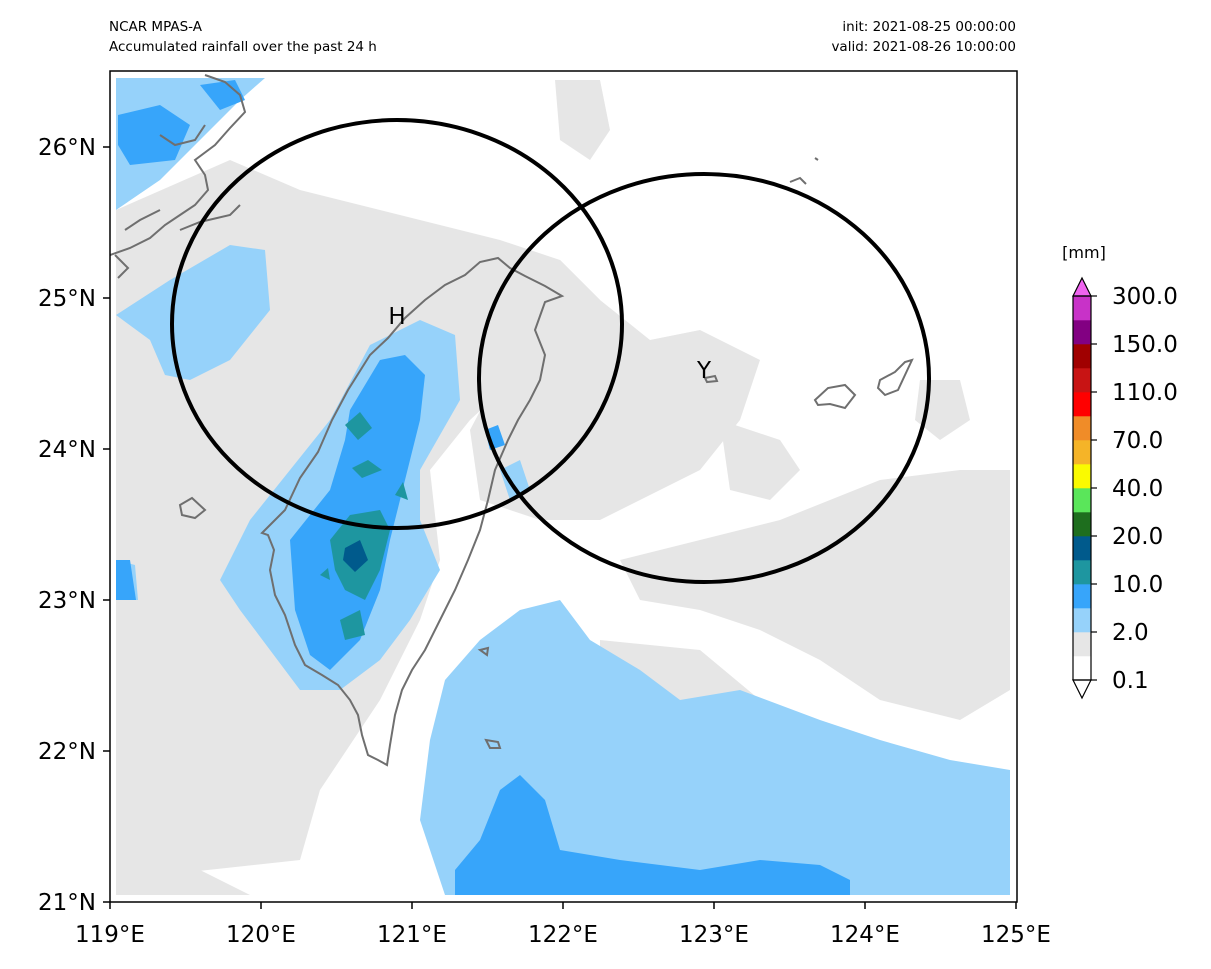 This screenshot has height=969, width=1211. Describe the element at coordinates (1137, 441) in the screenshot. I see `colorbar-tick-label: 70.0` at that location.